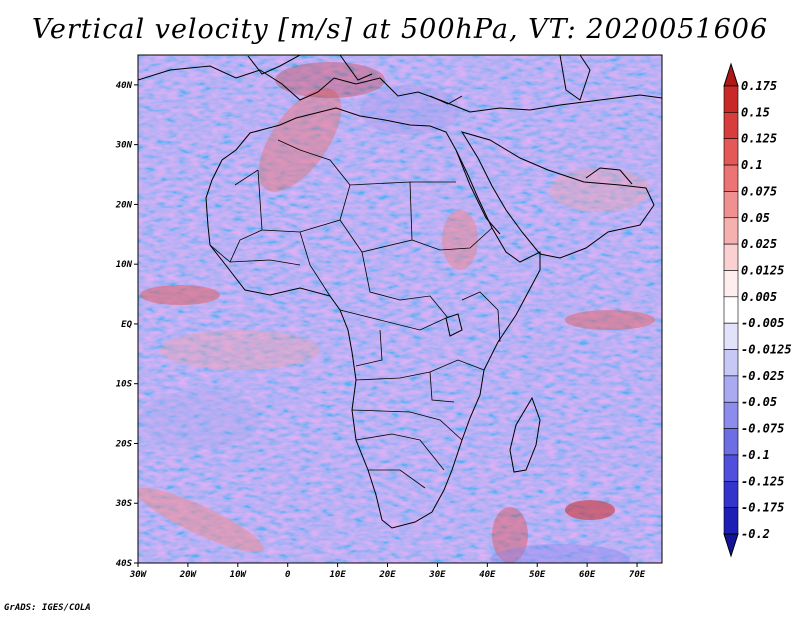  Describe the element at coordinates (557, 195) in the screenshot. I see `arabia-coastline` at that location.